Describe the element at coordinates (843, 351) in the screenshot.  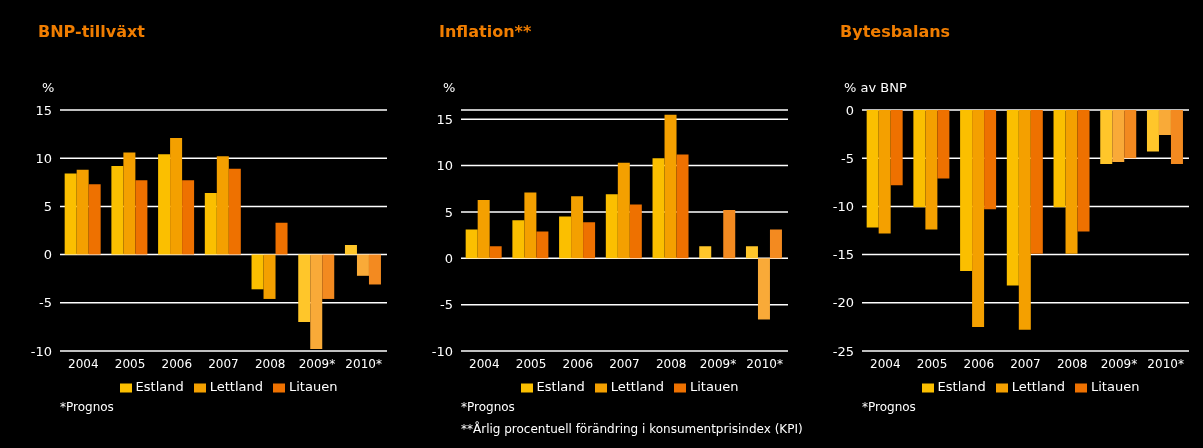
I see `y-tick-label: -25` at that location.